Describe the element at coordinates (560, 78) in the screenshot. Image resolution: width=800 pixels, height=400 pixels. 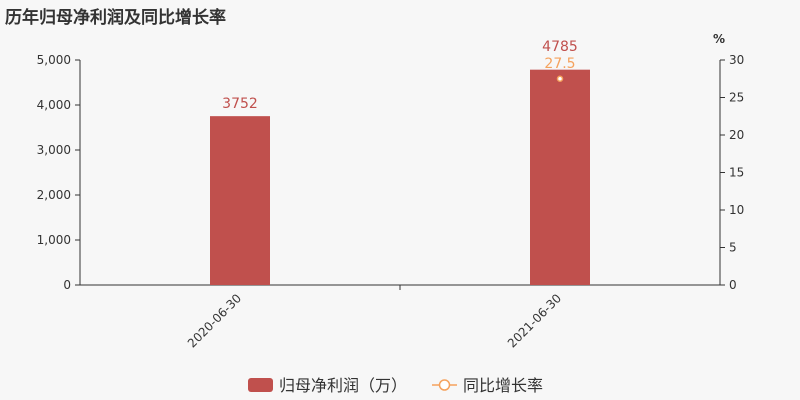
I see `growth-point` at that location.